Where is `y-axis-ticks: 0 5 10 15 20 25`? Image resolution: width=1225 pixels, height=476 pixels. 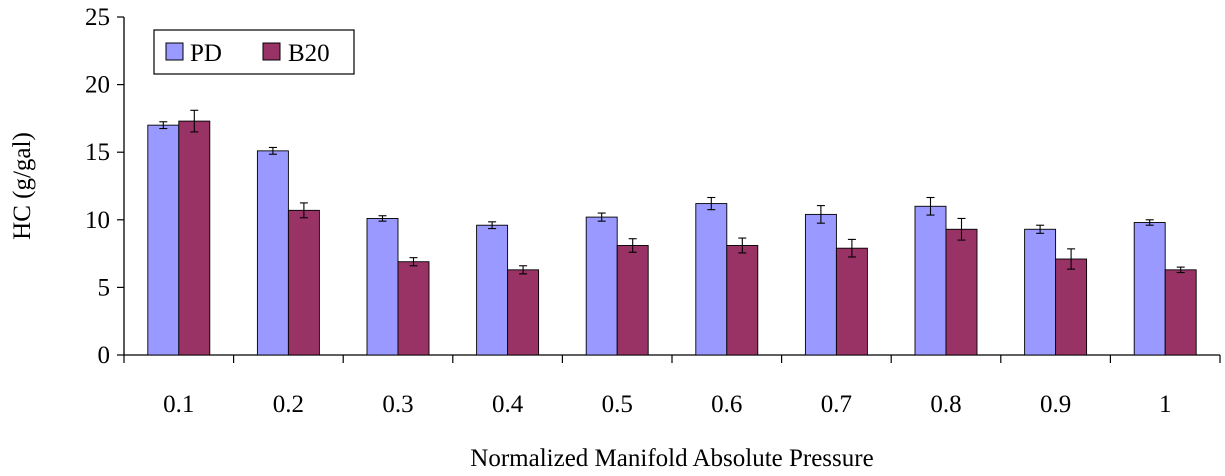 y-axis-ticks: 0 5 10 15 20 25 is located at coordinates (104, 186).